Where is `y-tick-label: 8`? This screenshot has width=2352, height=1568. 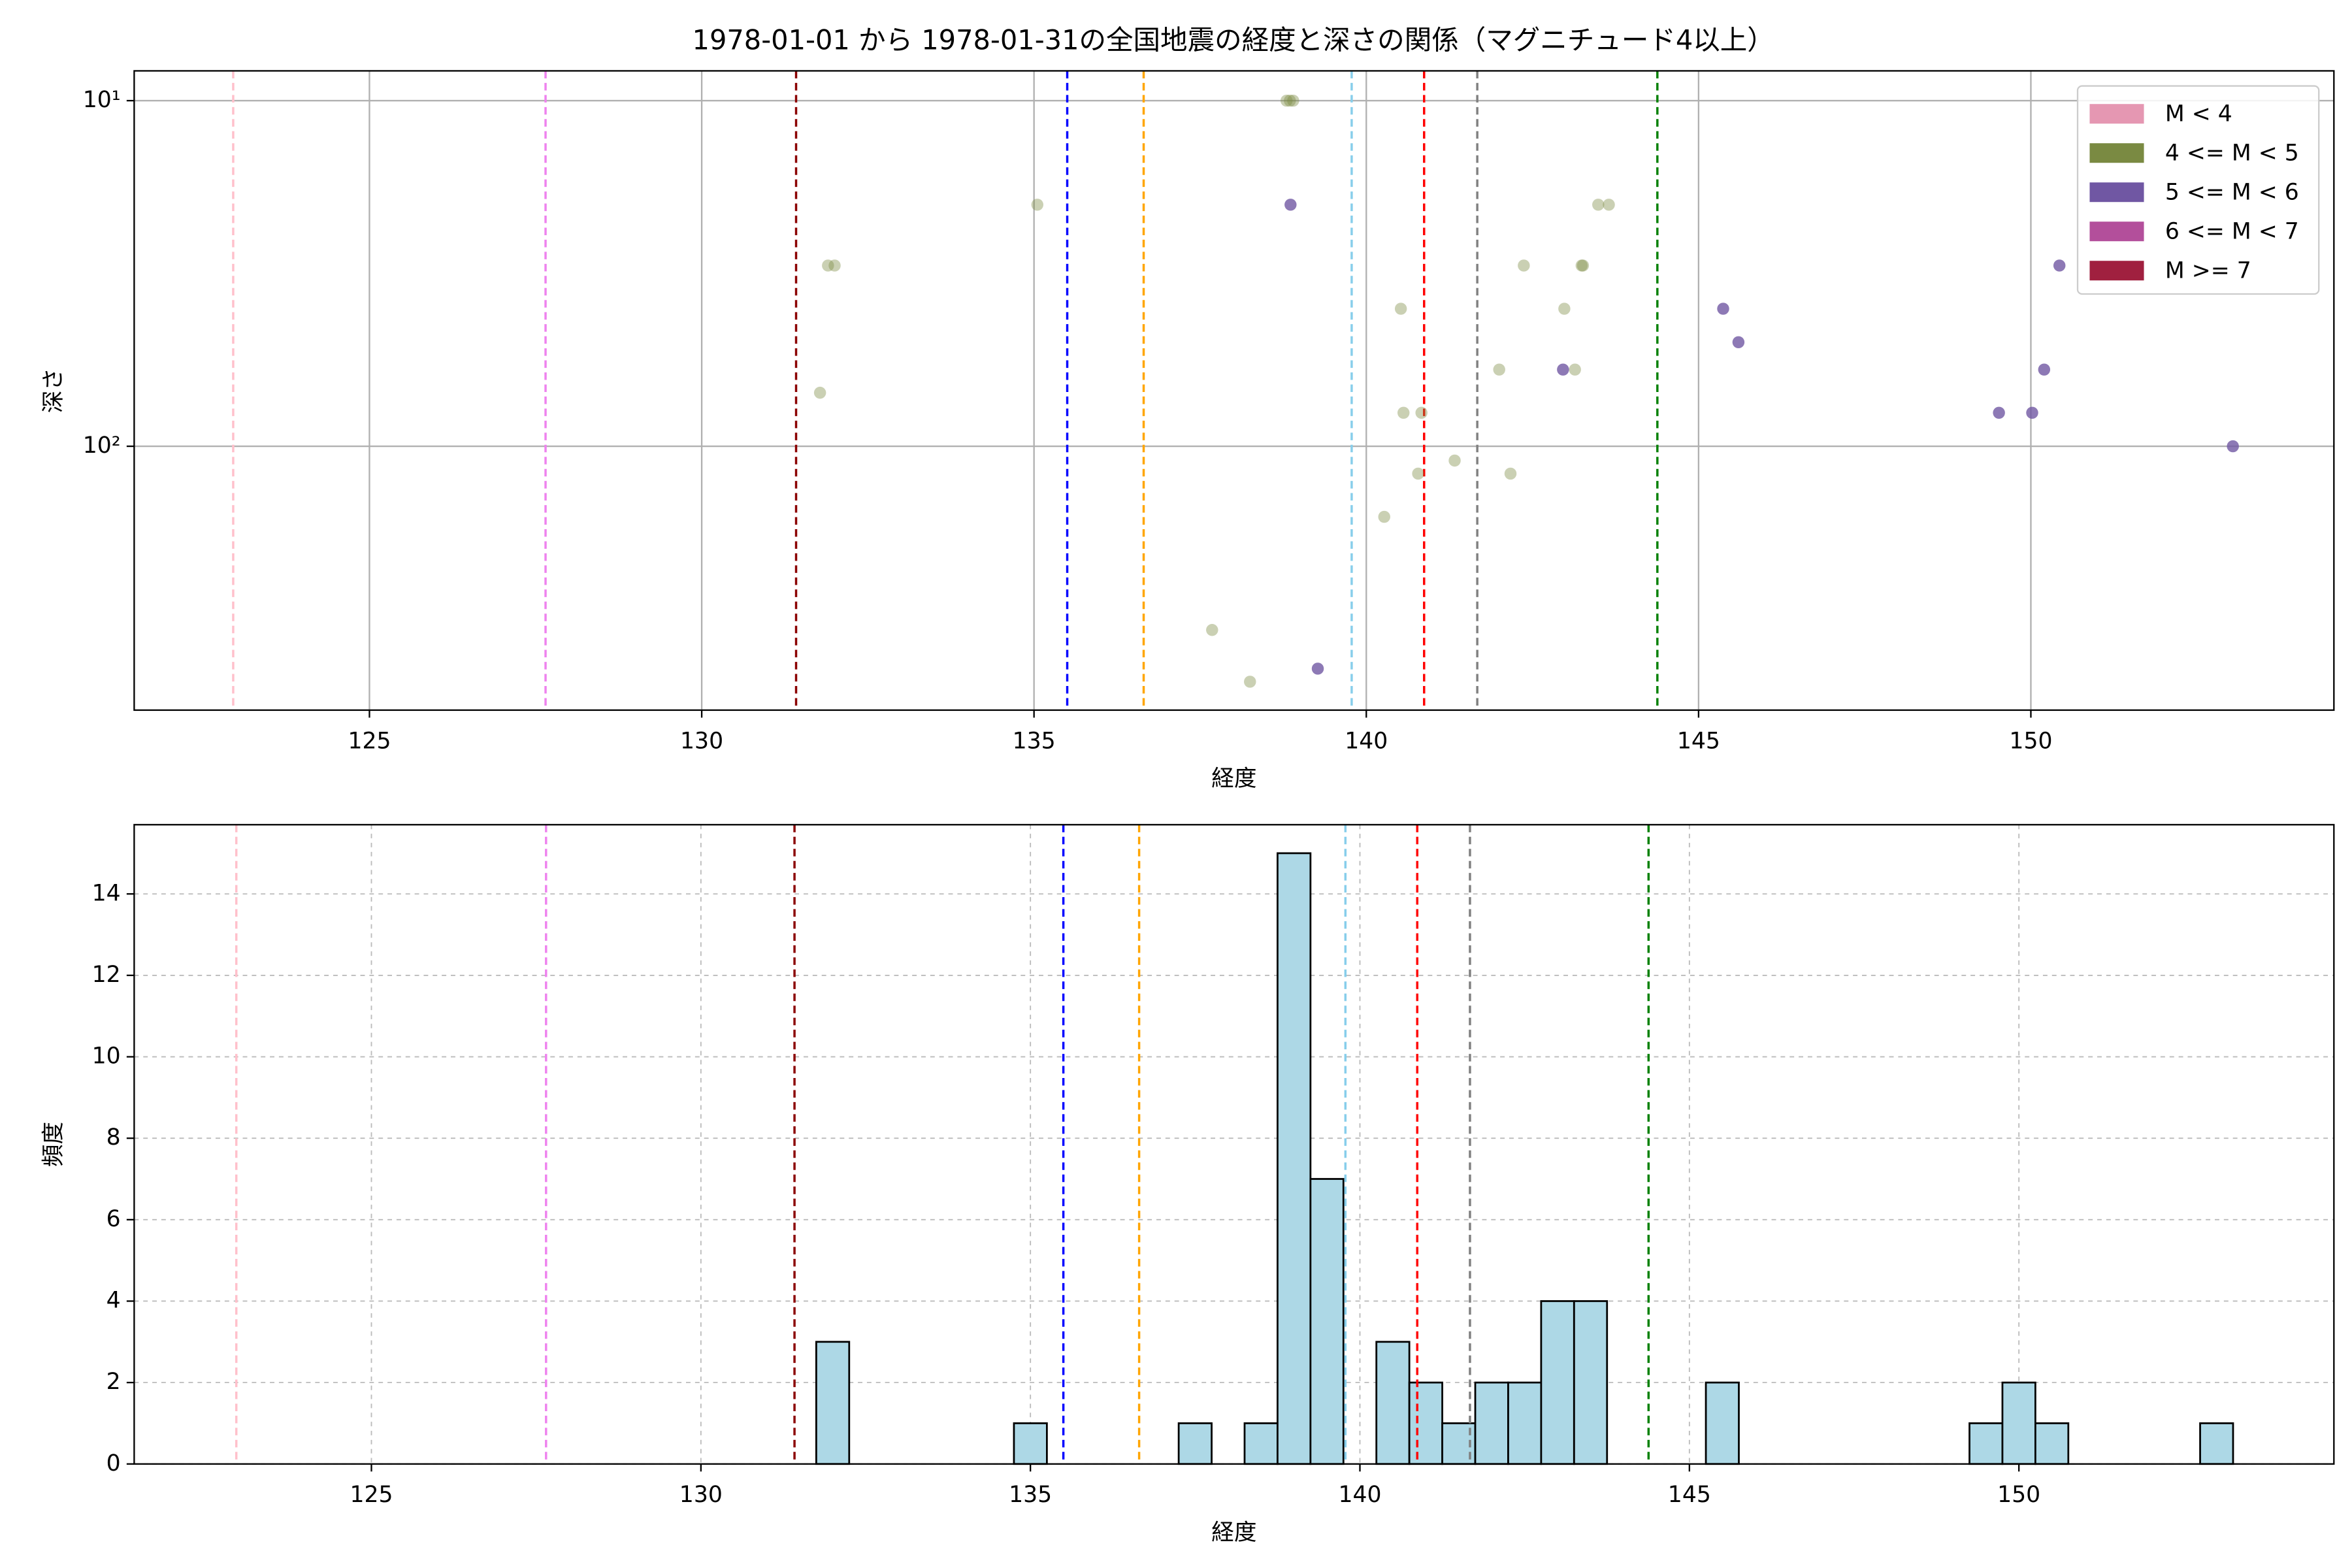 y-tick-label: 8 is located at coordinates (113, 1137).